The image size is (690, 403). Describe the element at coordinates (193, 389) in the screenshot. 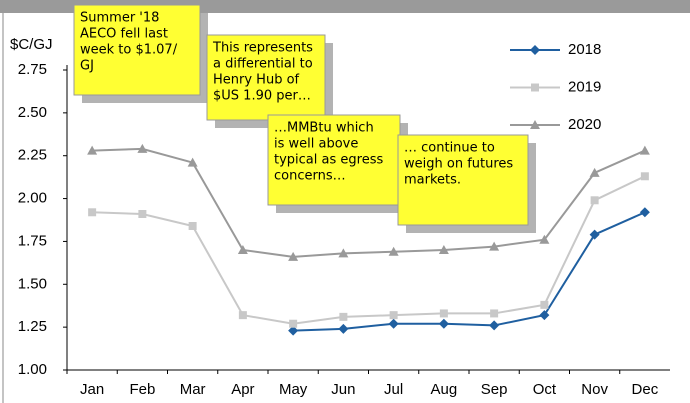

I see `x-tick-label: Mar` at that location.